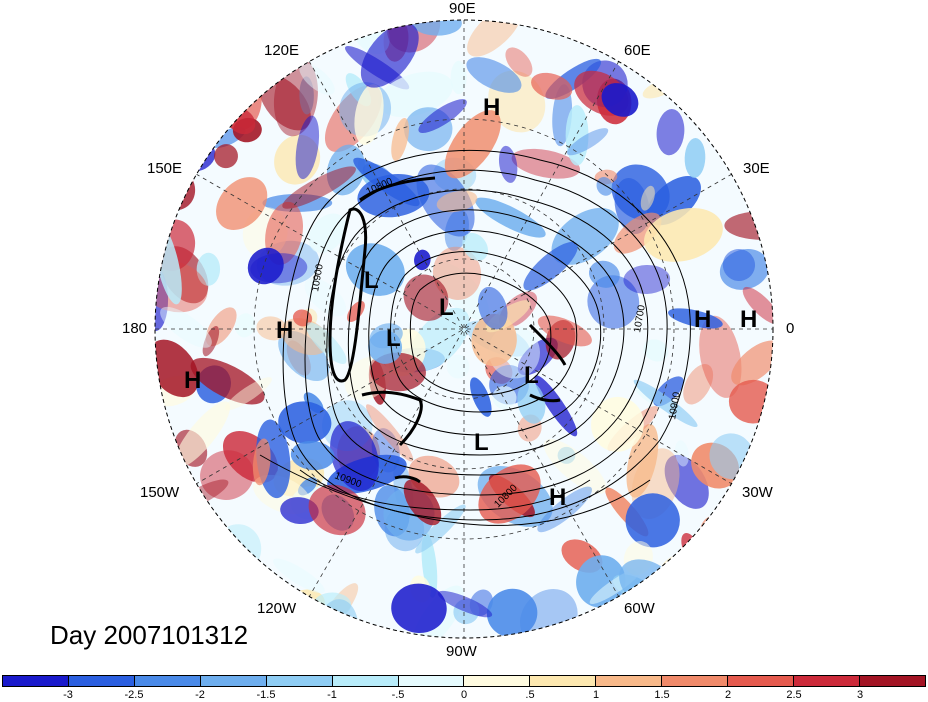 Image resolution: width=928 pixels, height=702 pixels. I want to click on colorbar-tick-label: .5, so click(530, 695).